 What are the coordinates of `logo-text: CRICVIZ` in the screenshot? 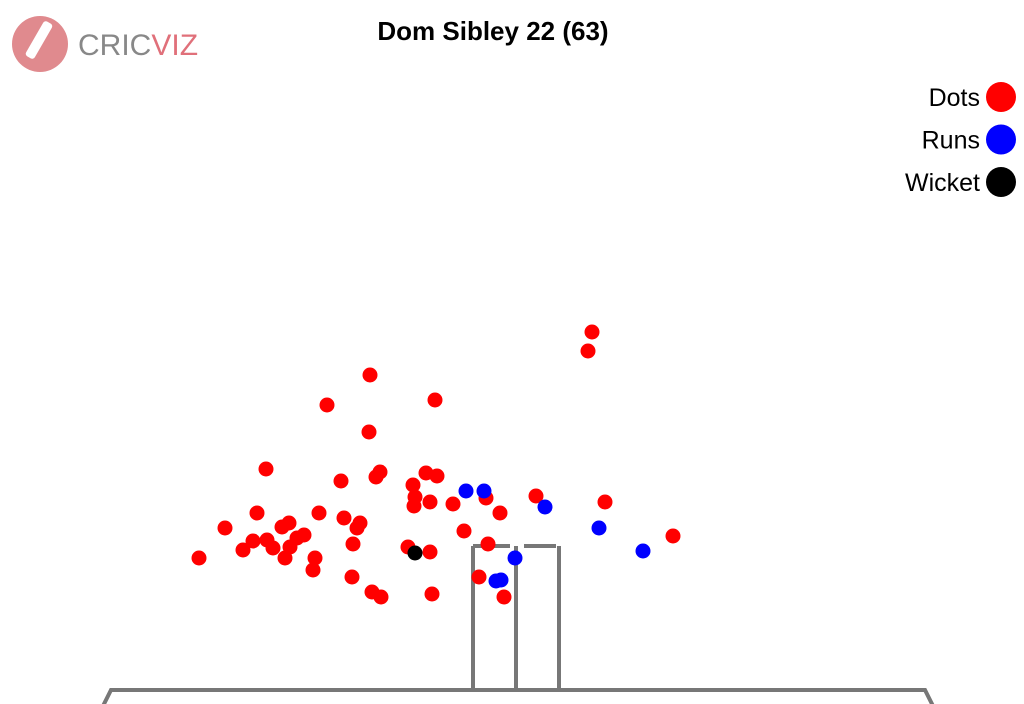 It's located at (138, 45).